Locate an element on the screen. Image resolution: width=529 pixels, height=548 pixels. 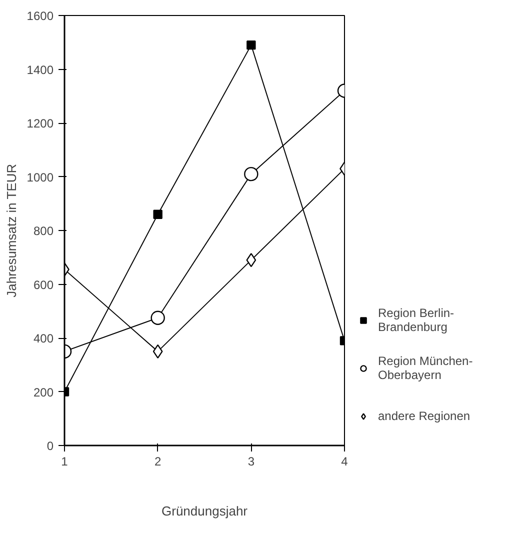
y-tick-label: 1600 is located at coordinates (40, 16).